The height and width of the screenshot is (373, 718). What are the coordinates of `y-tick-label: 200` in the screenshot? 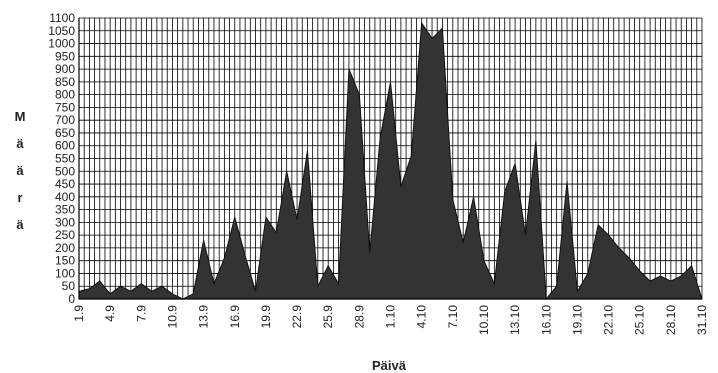 It's located at (65, 248).